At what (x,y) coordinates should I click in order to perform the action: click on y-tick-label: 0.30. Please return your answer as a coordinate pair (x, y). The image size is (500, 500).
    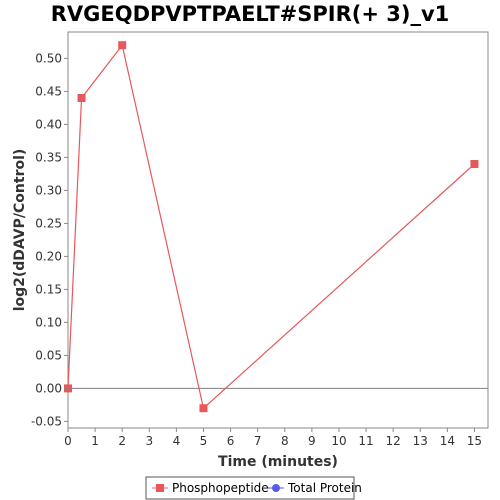
    Looking at the image, I should click on (48, 190).